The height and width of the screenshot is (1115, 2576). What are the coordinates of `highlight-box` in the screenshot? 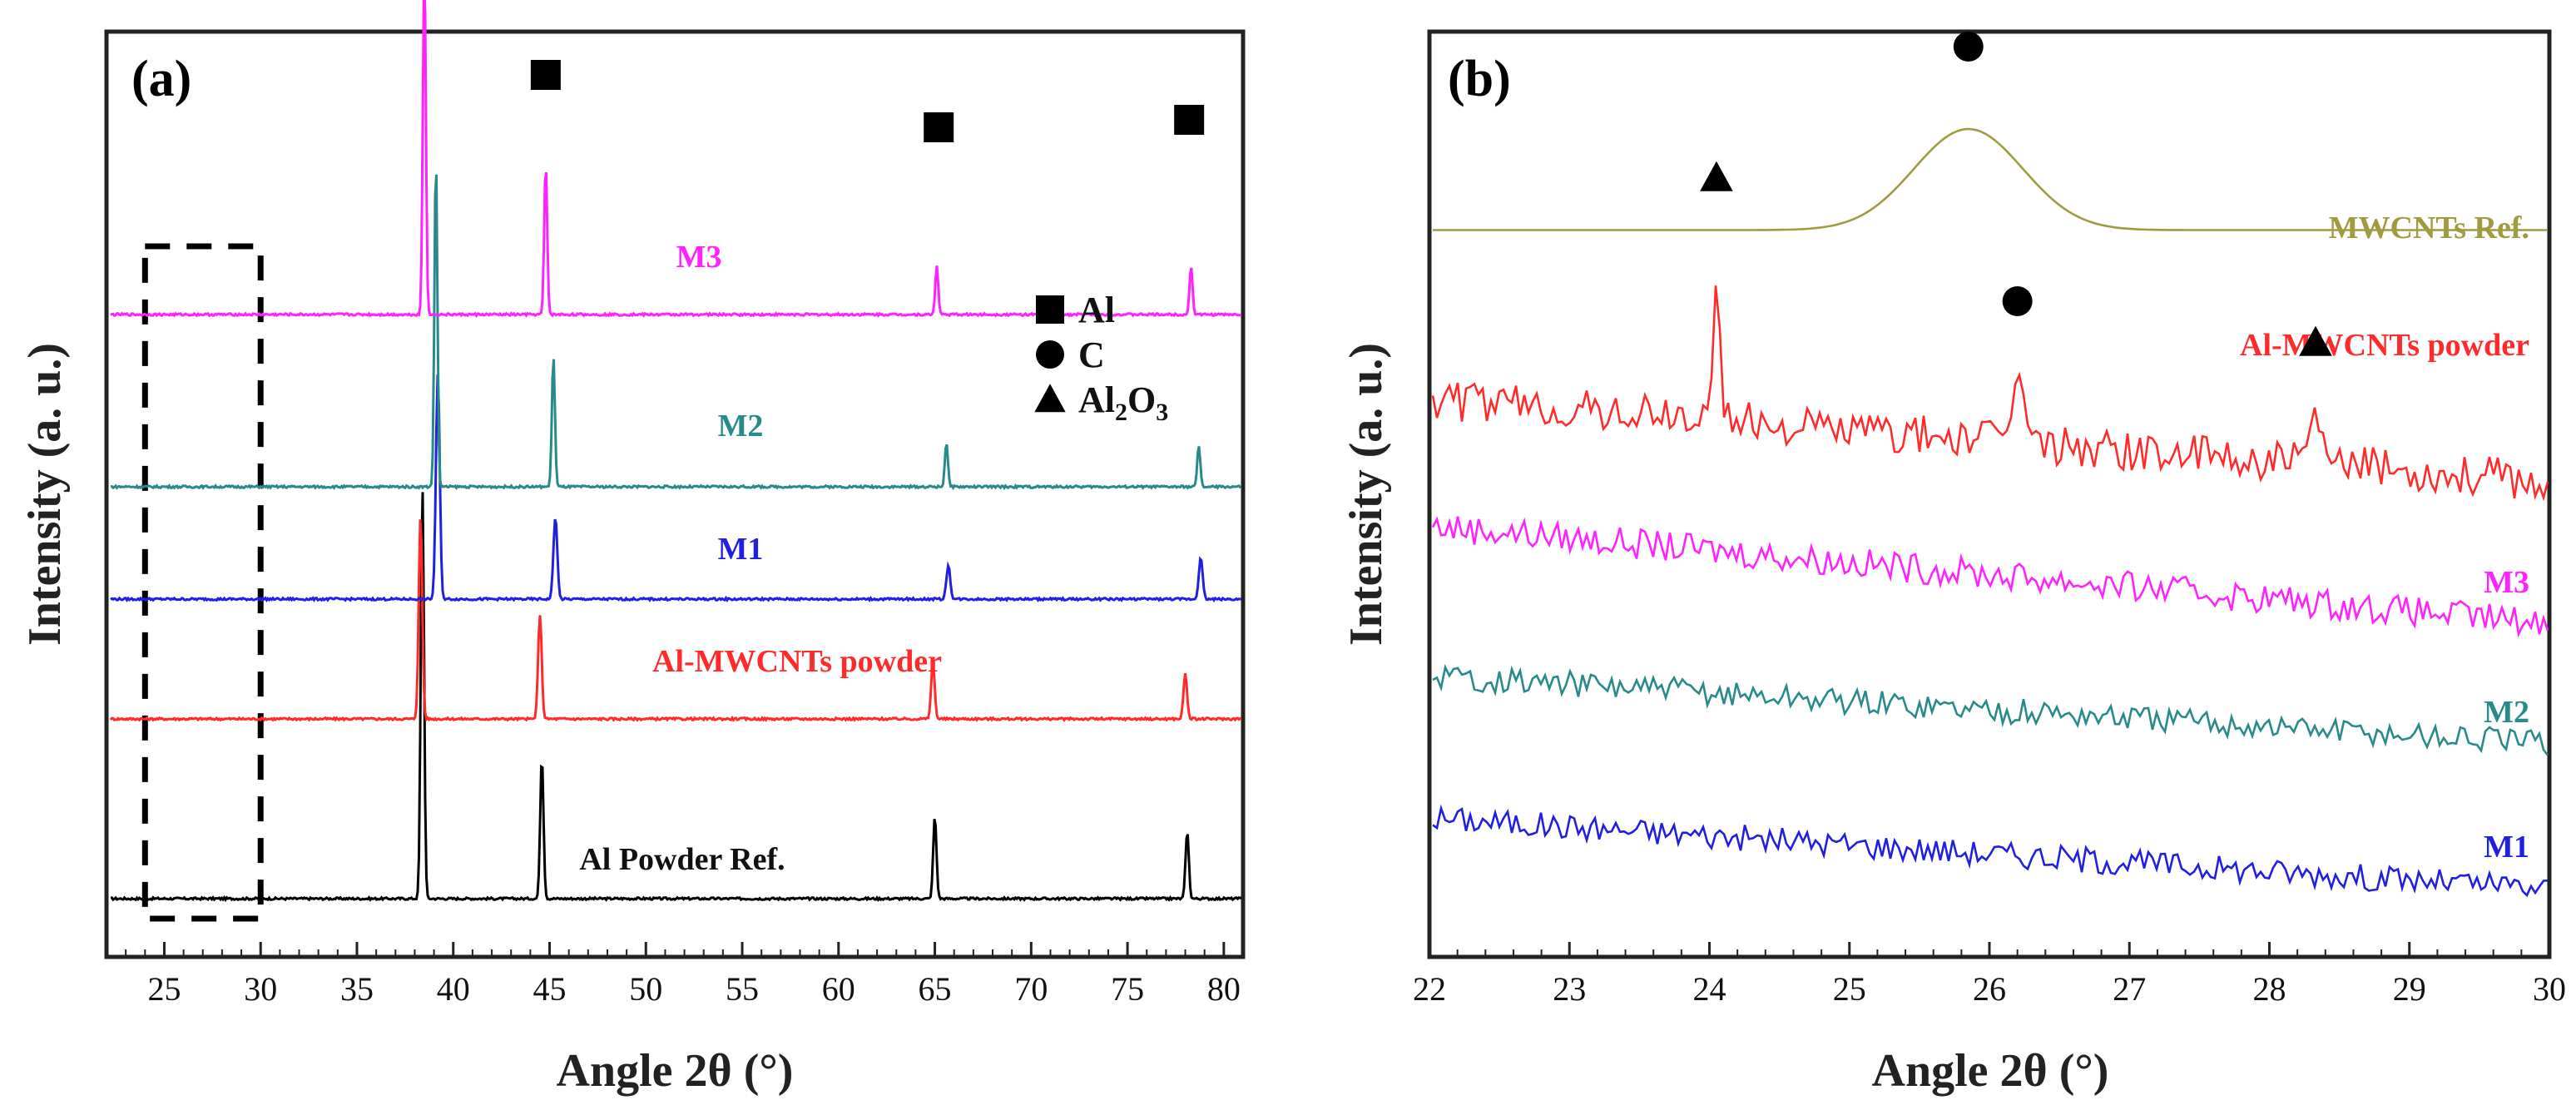 It's located at (202, 582).